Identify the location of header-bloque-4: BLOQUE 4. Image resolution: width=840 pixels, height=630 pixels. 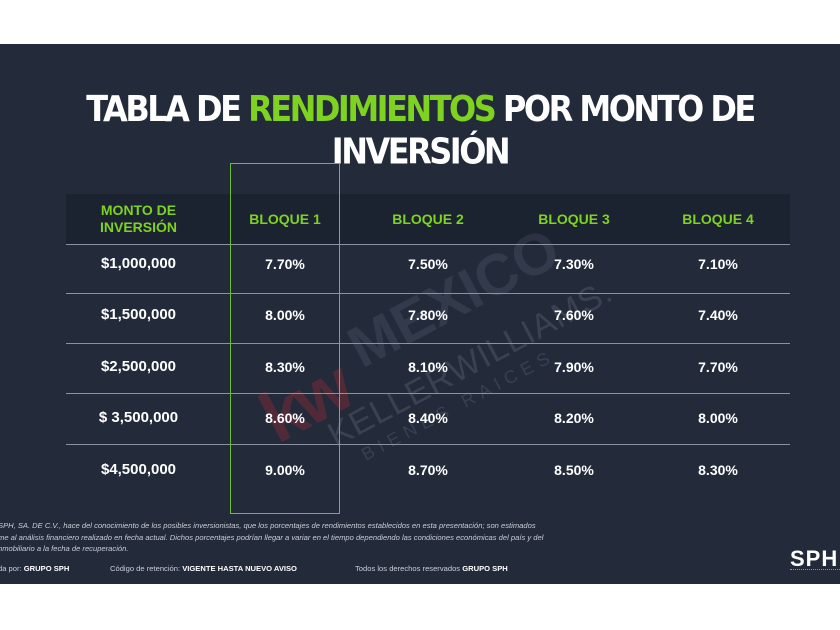
(718, 218).